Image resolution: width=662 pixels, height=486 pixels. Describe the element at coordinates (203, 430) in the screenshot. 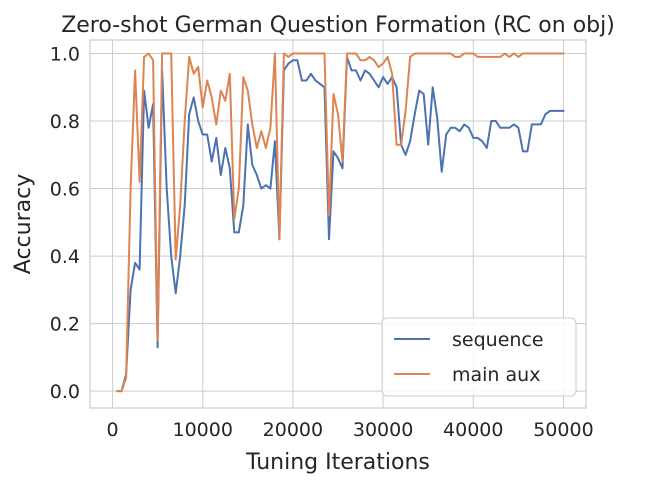

I see `x-tick-label: 10000` at that location.